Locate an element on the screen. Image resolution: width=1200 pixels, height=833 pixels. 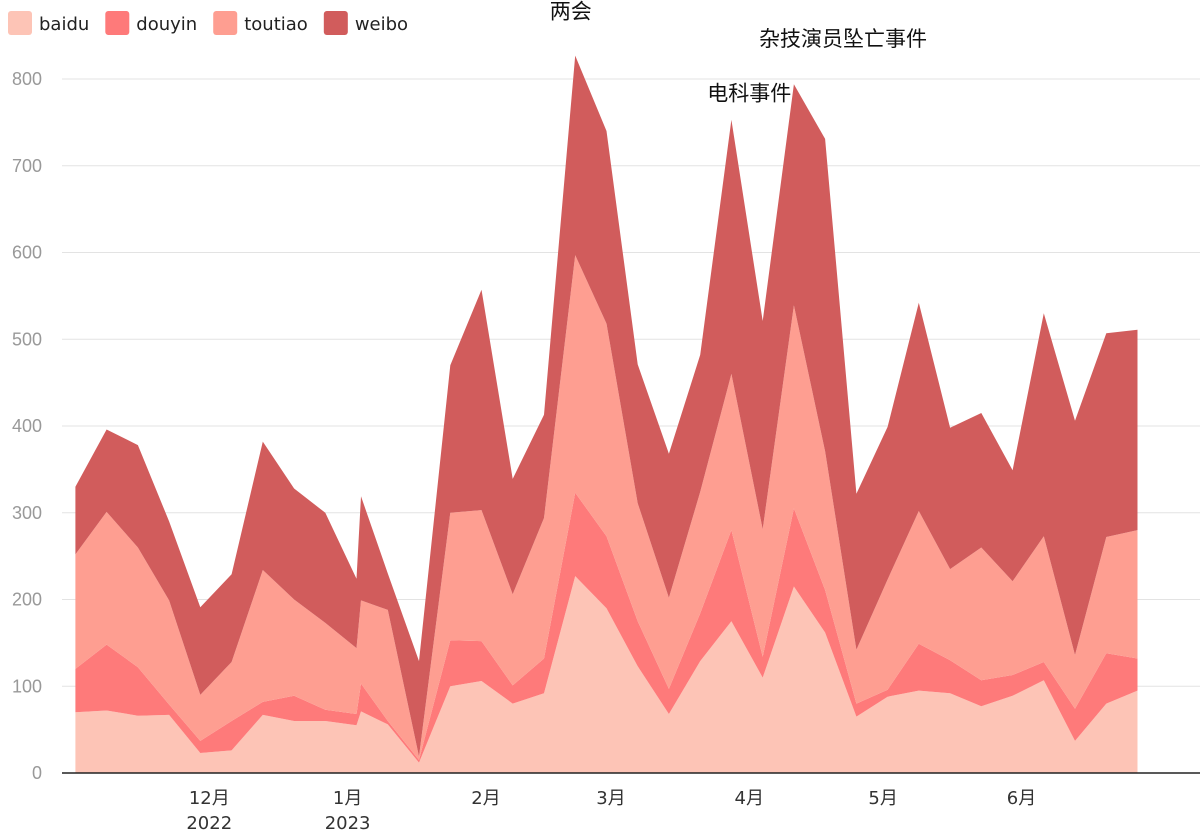
y-tick-label: 400 is located at coordinates (27, 426).